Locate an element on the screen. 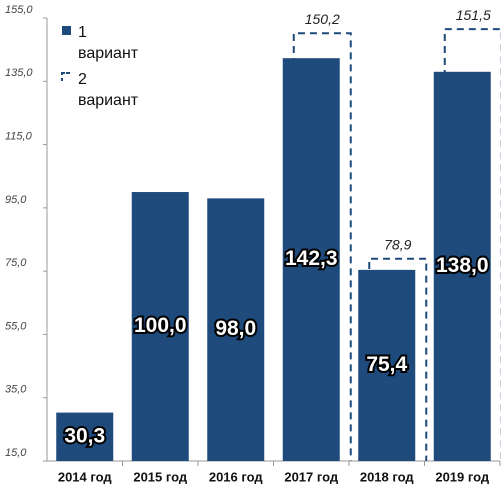 This screenshot has height=487, width=501. value-label: 138,0 is located at coordinates (462, 265).